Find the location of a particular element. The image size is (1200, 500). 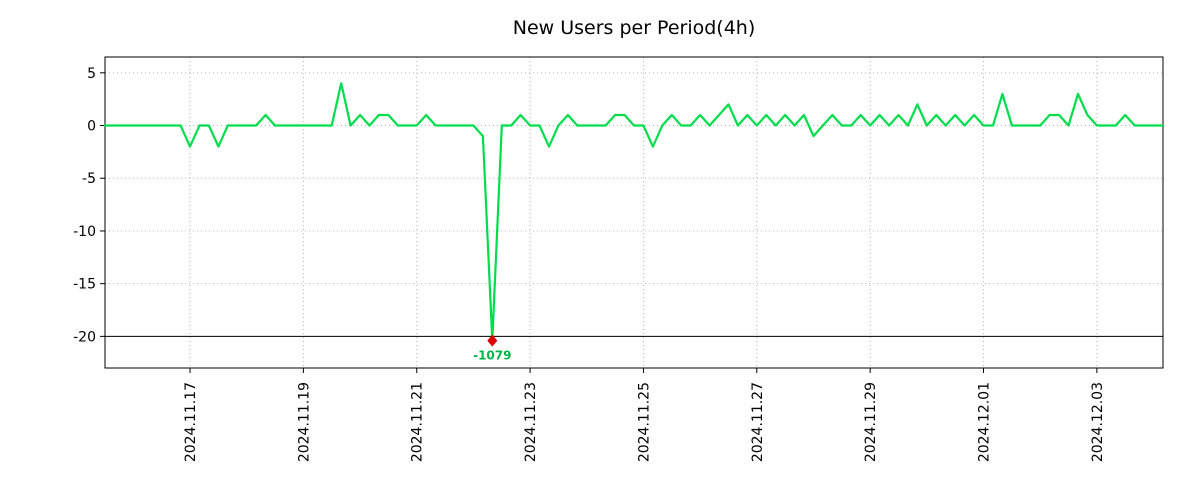

x-tick-label: 2024.11.29 is located at coordinates (871, 422).